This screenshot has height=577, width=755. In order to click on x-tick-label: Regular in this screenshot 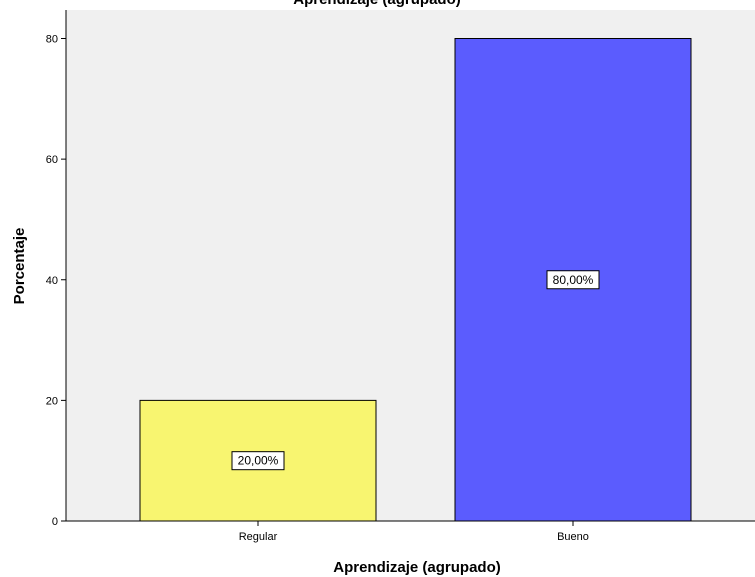, I will do `click(258, 537)`.